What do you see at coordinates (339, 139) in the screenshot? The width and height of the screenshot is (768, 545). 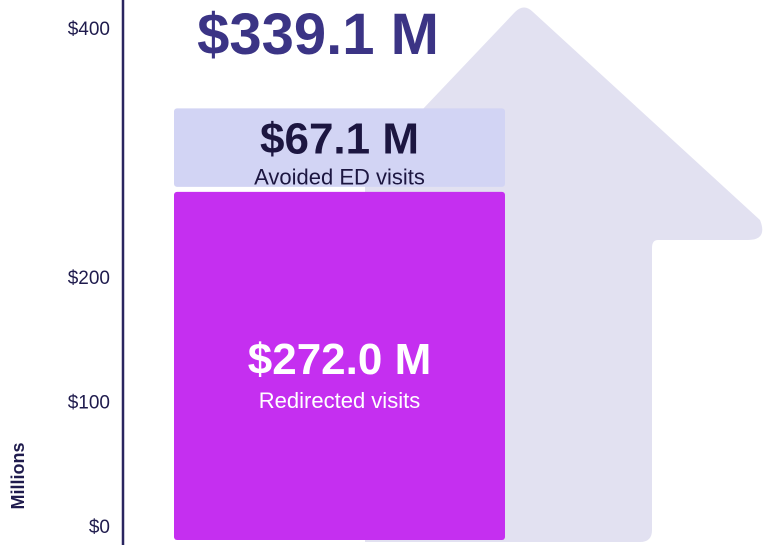 I see `segment-value-label: $67.1 M` at bounding box center [339, 139].